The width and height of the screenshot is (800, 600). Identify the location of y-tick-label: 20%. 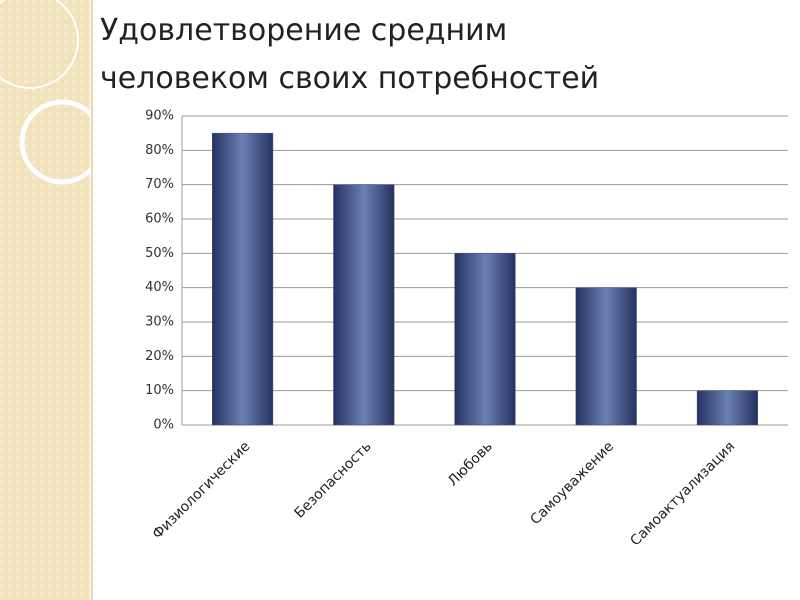
(159, 356).